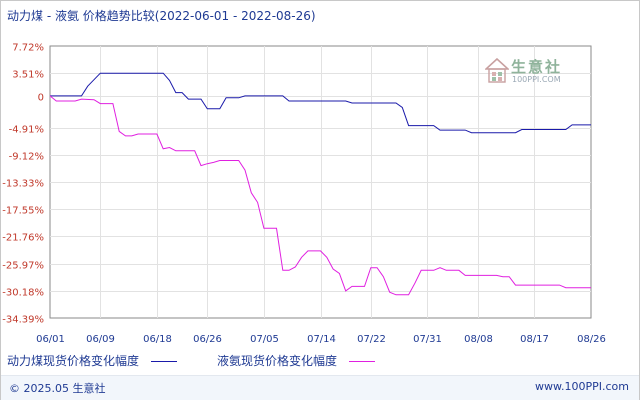 The width and height of the screenshot is (640, 400). Describe the element at coordinates (264, 339) in the screenshot. I see `x-tick-label: 07/05` at that location.